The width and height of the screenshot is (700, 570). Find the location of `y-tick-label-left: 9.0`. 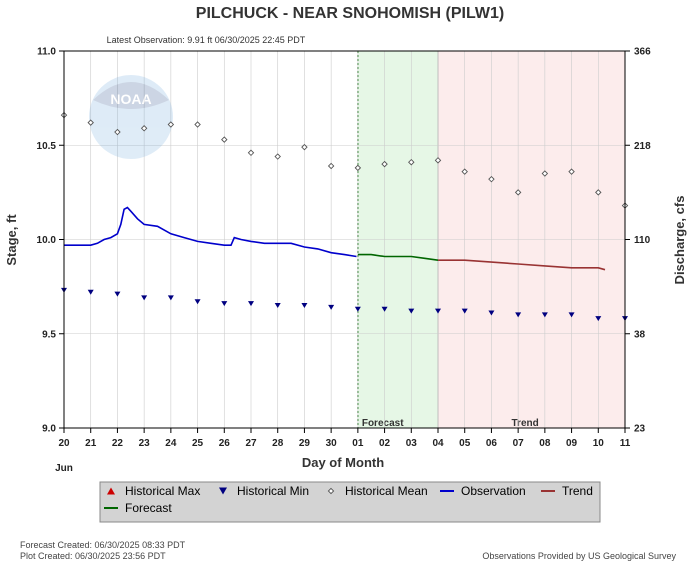

y-tick-label-left: 9.0 is located at coordinates (49, 429).